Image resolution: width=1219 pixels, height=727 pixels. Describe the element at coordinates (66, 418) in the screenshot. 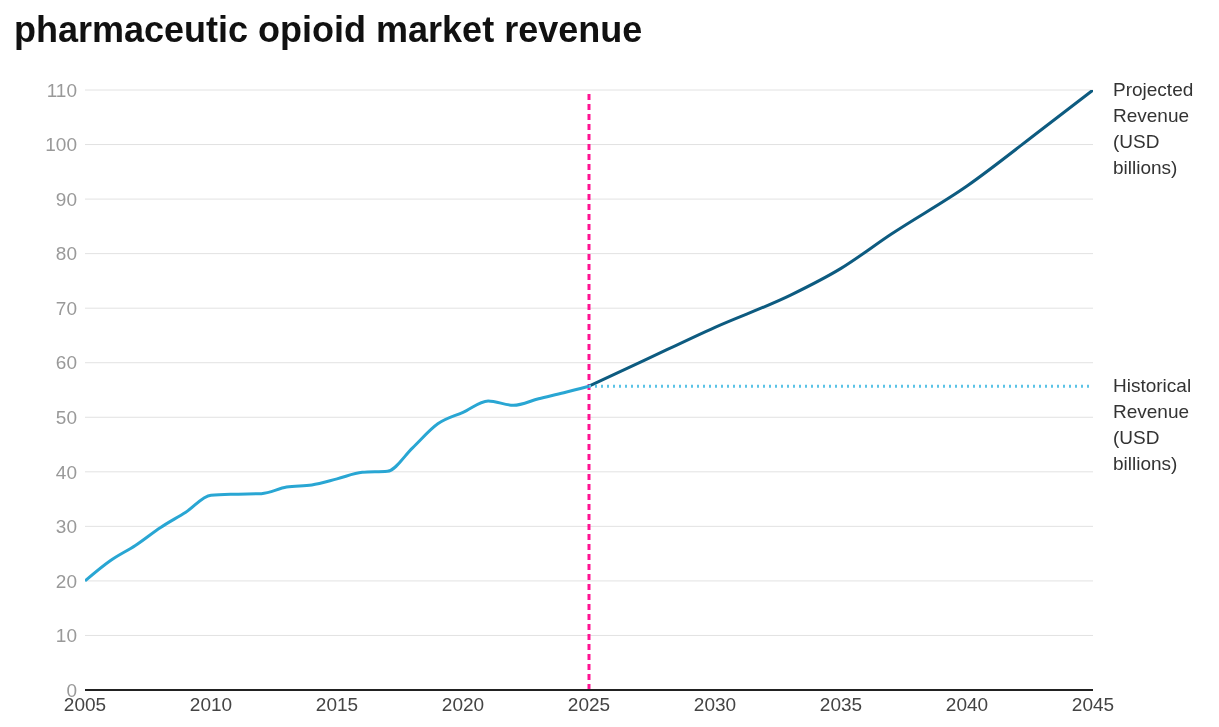

I see `y-tick-label: 50` at that location.